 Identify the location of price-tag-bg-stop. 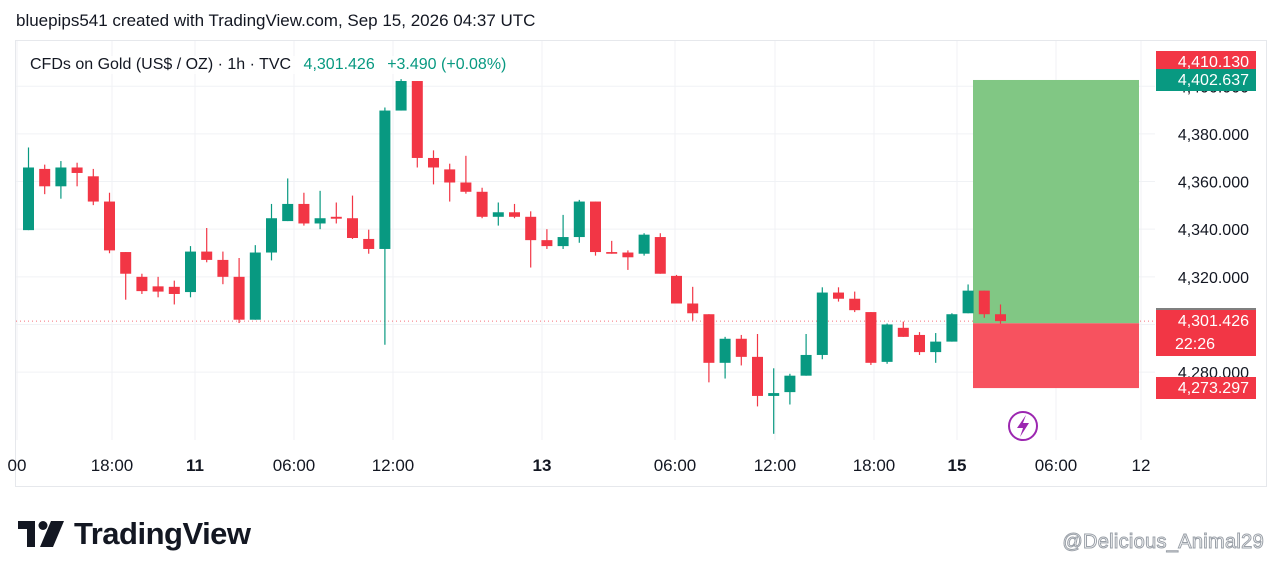
(1206, 388).